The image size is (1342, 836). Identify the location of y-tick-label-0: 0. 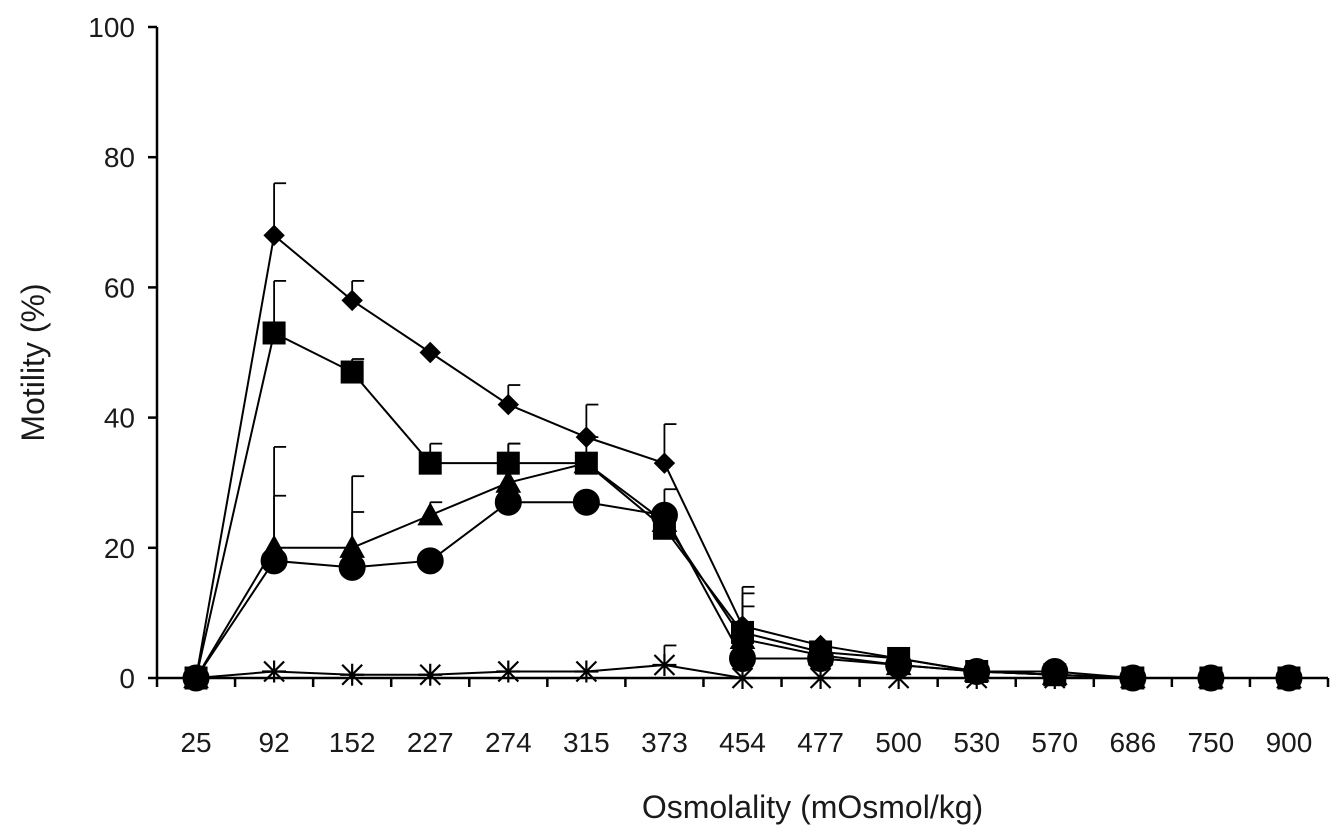
(127, 678).